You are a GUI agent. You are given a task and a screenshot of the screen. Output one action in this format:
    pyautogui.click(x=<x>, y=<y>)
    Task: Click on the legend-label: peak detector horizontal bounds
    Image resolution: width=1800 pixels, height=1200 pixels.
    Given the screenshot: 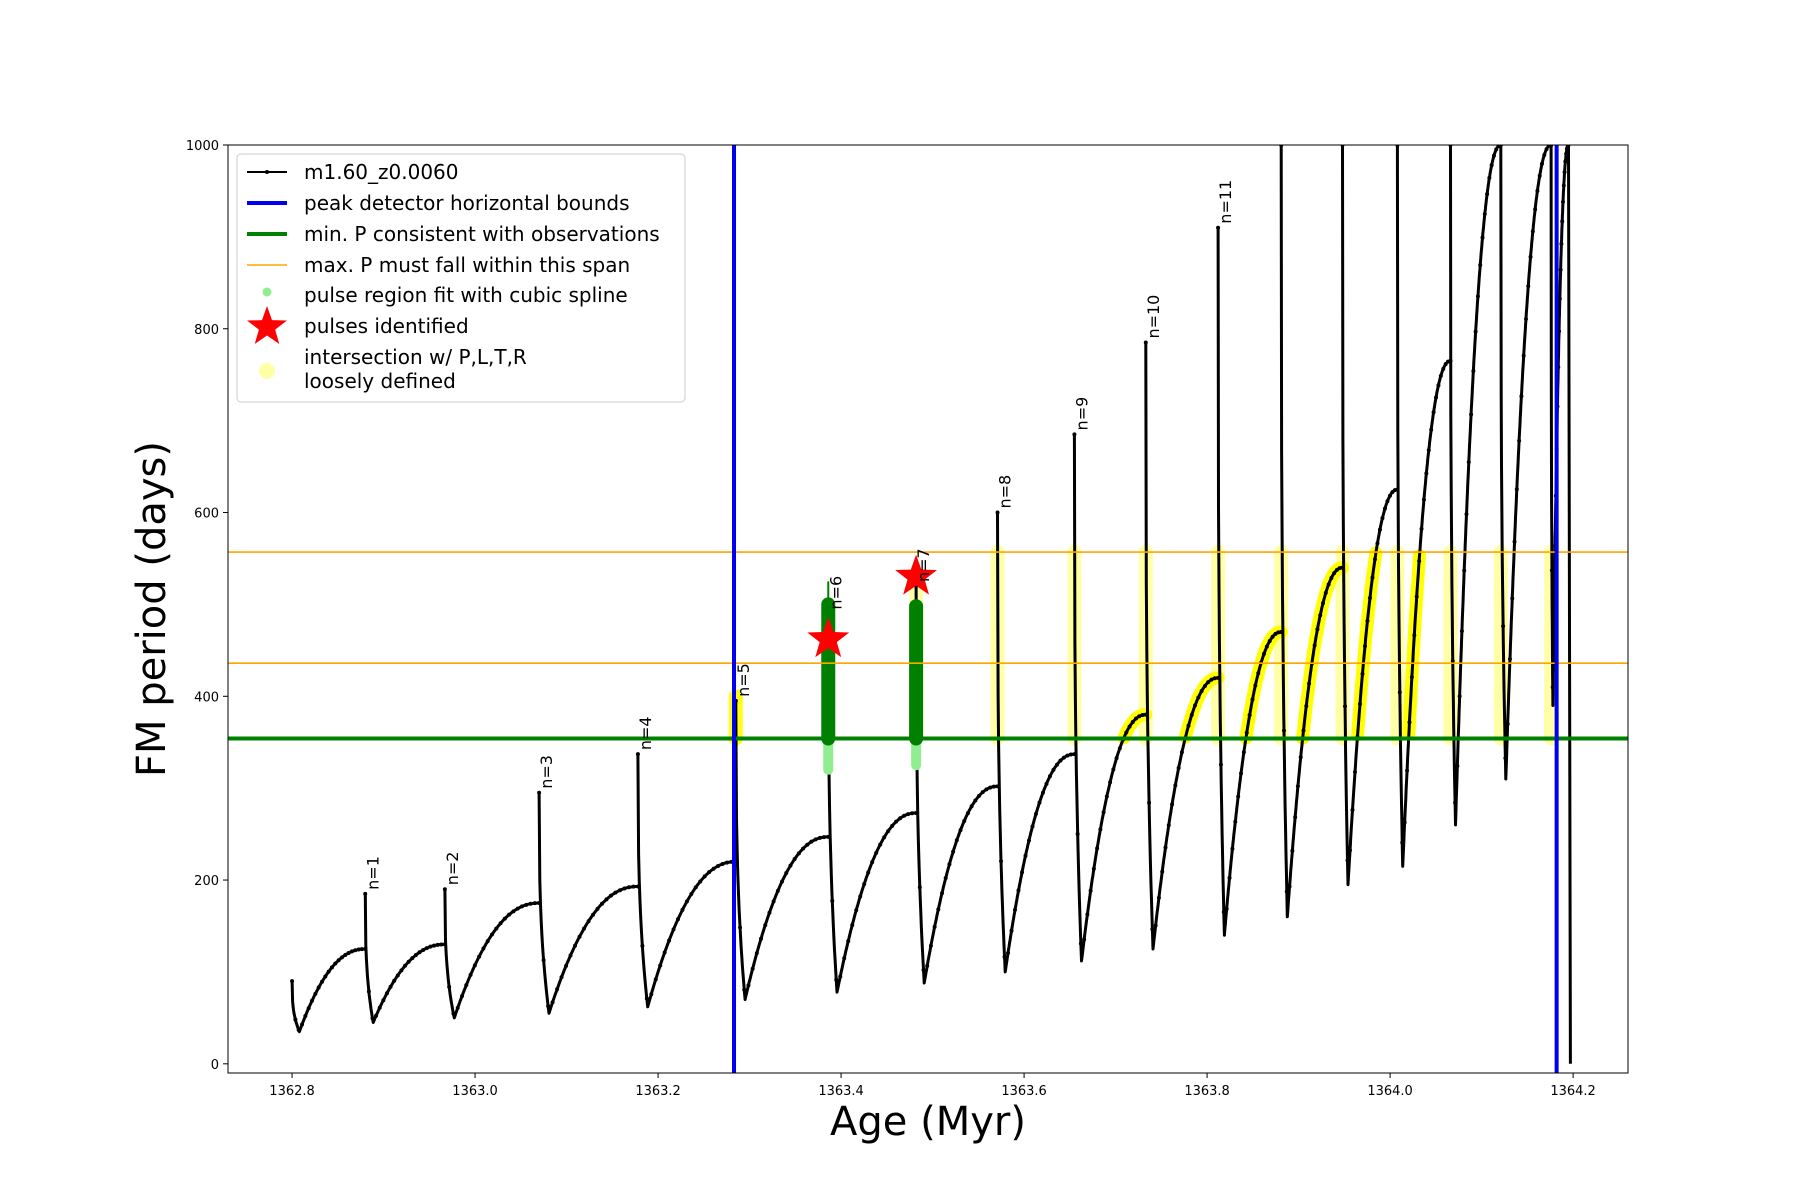 What is the action you would take?
    pyautogui.click(x=467, y=203)
    